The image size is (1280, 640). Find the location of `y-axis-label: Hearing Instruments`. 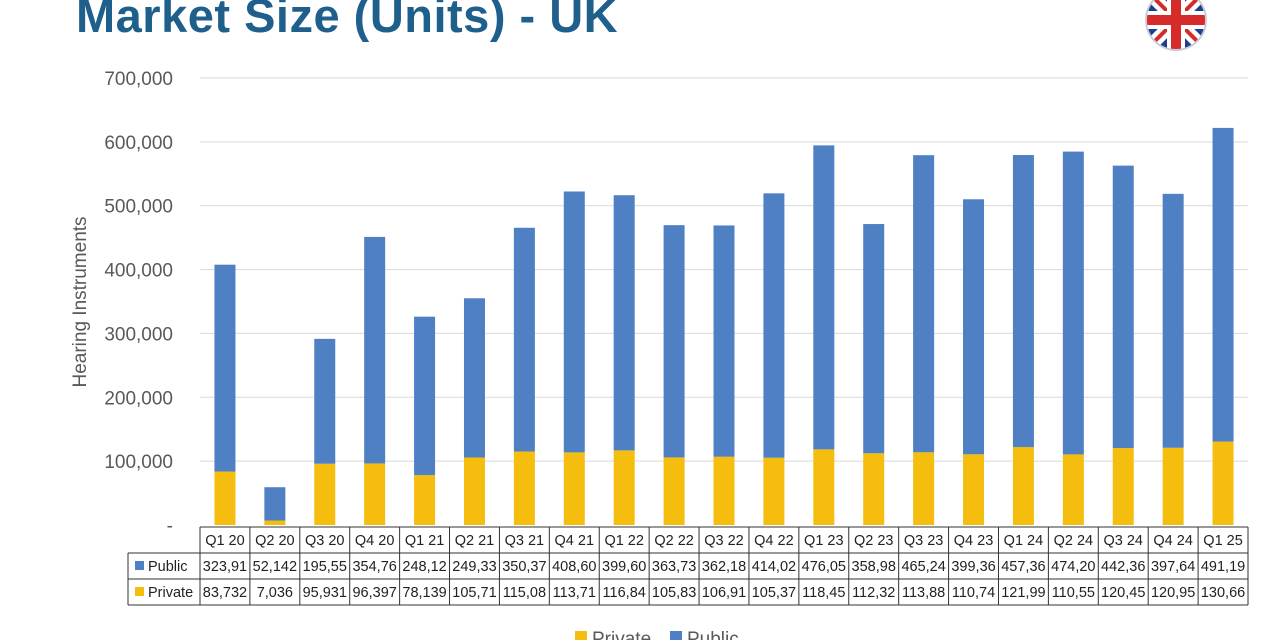

y-axis-label: Hearing Instruments is located at coordinates (80, 301).